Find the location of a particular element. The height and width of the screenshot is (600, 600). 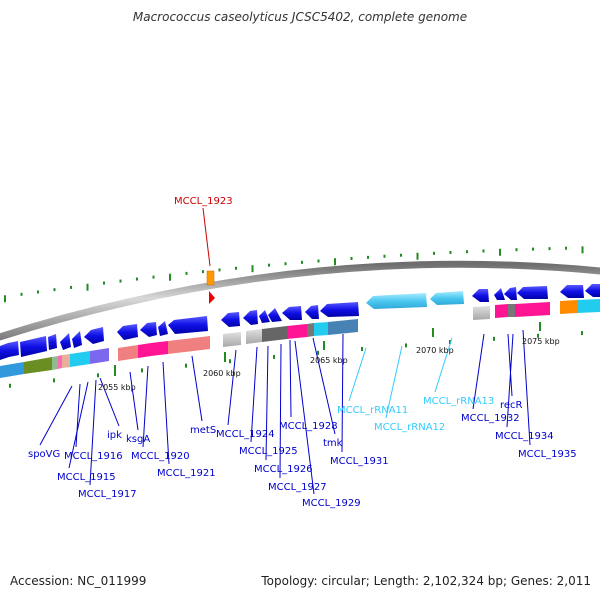

gene-label-ksga: ksgA is located at coordinates (138, 439).